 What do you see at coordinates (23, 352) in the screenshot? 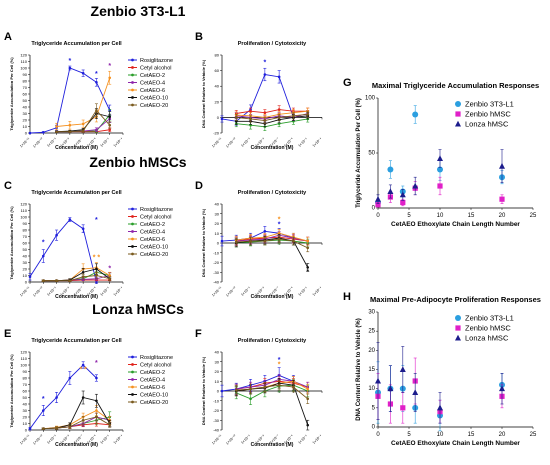
I see `y-tick-label: 120` at bounding box center [23, 352].